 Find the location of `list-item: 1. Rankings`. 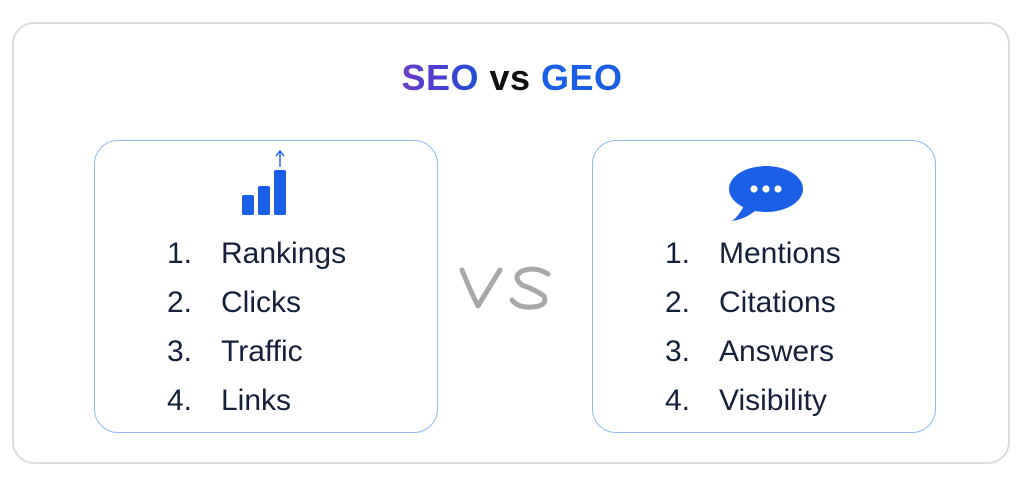

list-item: 1. Rankings is located at coordinates (256, 253).